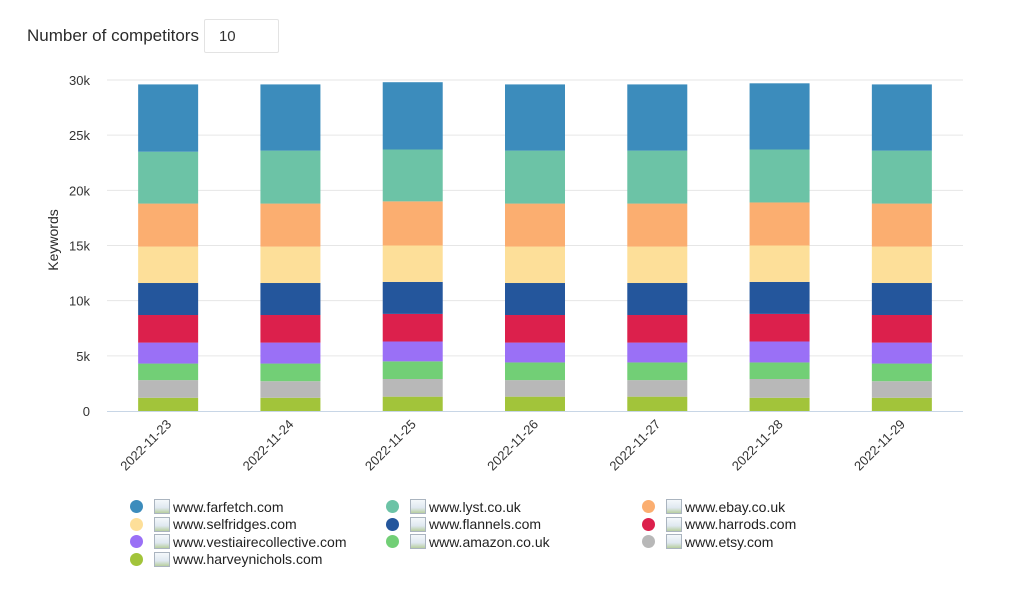 Image resolution: width=1024 pixels, height=601 pixels. Describe the element at coordinates (453, 506) in the screenshot. I see `legend-item: www.lyst.co.uk` at that location.